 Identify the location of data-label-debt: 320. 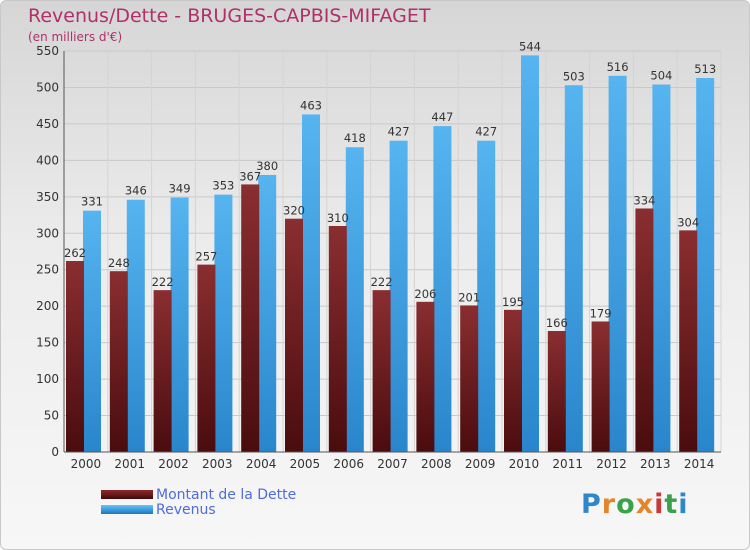
(294, 211).